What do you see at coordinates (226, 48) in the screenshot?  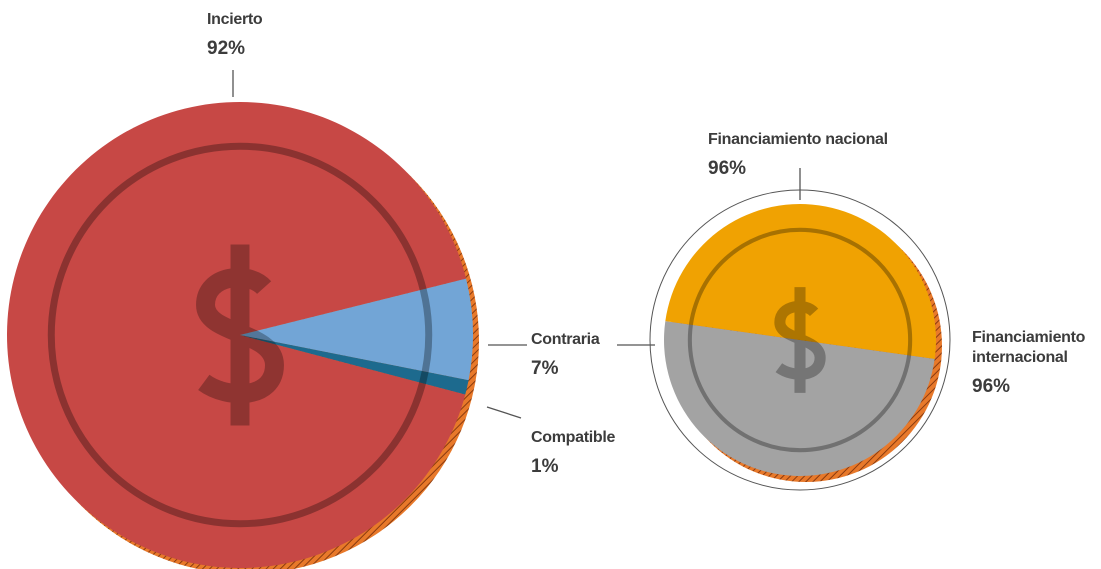 I see `value-label: 92%` at bounding box center [226, 48].